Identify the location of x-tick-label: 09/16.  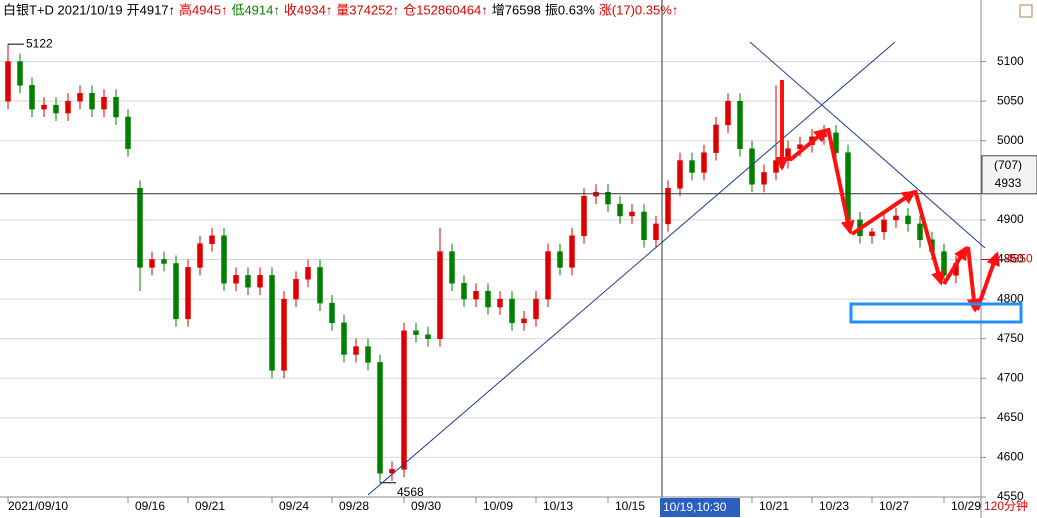
(150, 506).